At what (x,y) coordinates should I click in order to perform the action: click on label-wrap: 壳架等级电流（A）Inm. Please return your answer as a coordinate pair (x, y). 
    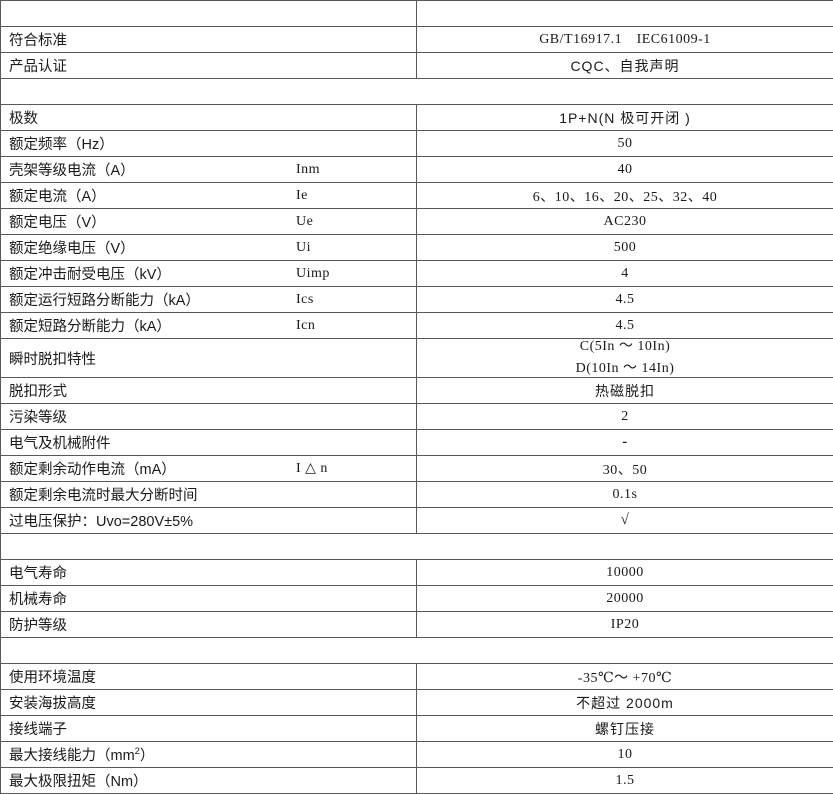
    Looking at the image, I should click on (208, 169).